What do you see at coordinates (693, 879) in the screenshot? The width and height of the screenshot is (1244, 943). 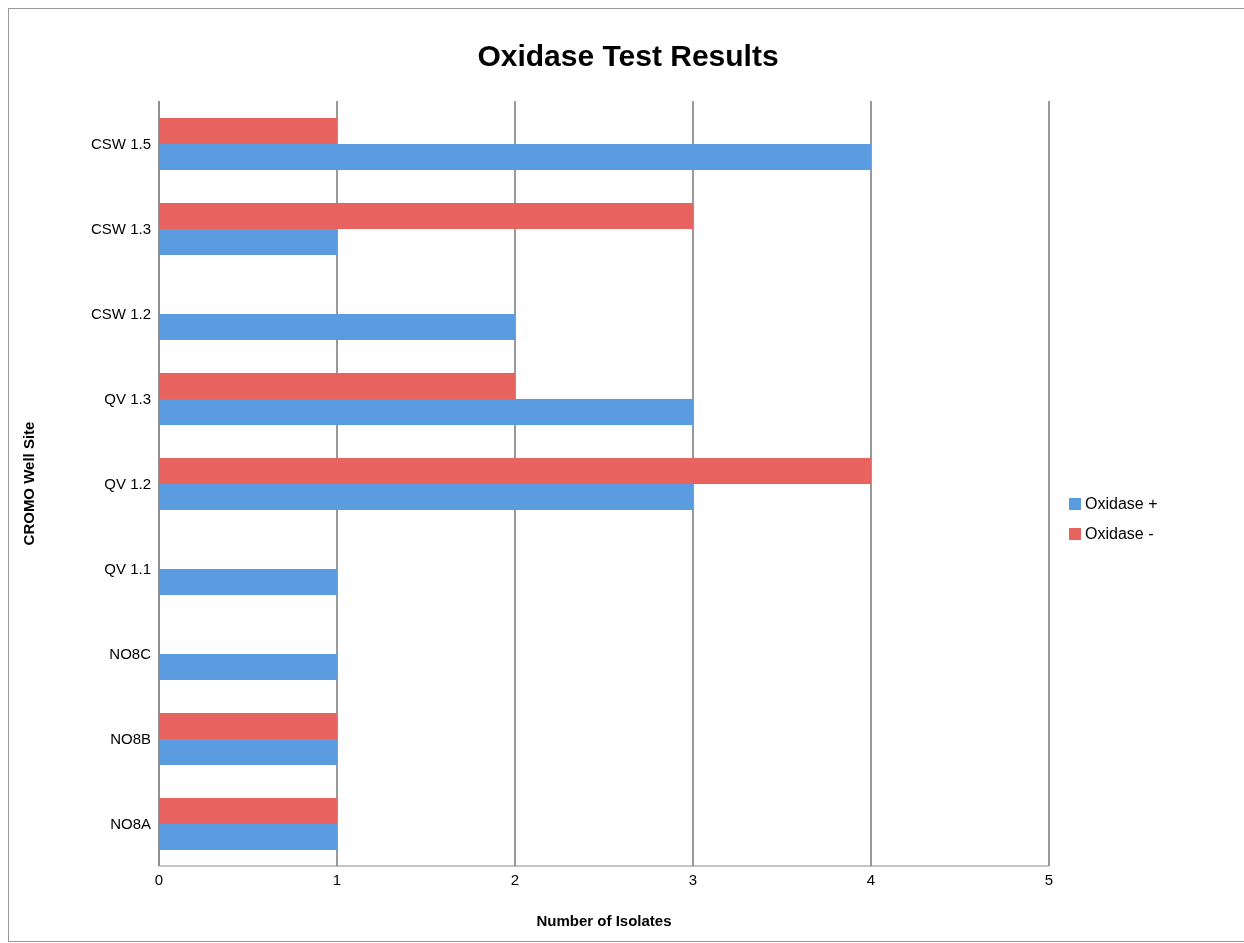 I see `x-tick-label: 3` at bounding box center [693, 879].